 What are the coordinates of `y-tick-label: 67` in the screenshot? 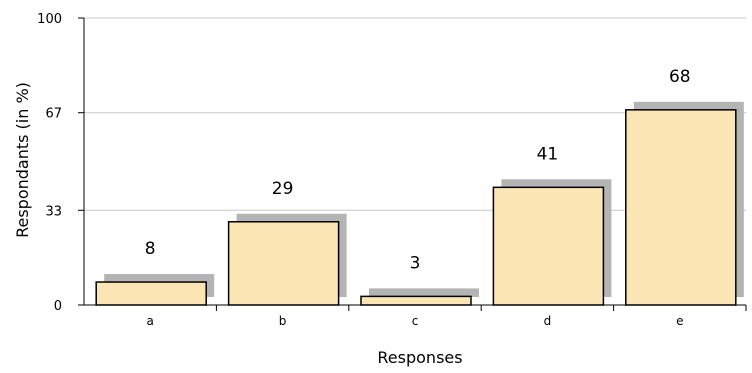 It's located at (53, 114).